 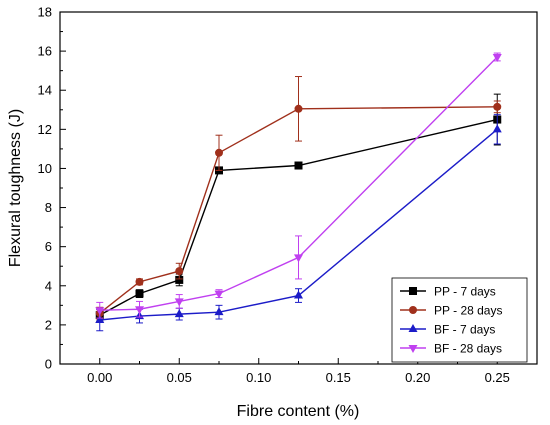 I want to click on y-axis: 0 2 4 6 8 10 12 14 16 18, so click(x=52, y=188).